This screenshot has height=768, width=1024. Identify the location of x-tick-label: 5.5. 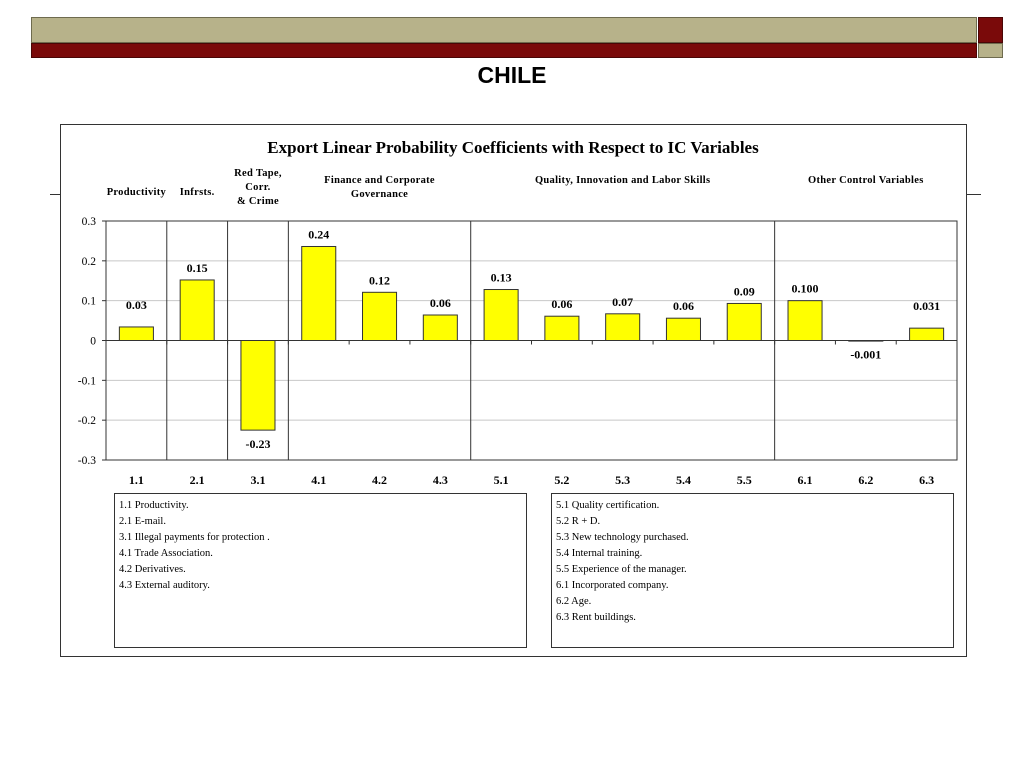
(744, 480).